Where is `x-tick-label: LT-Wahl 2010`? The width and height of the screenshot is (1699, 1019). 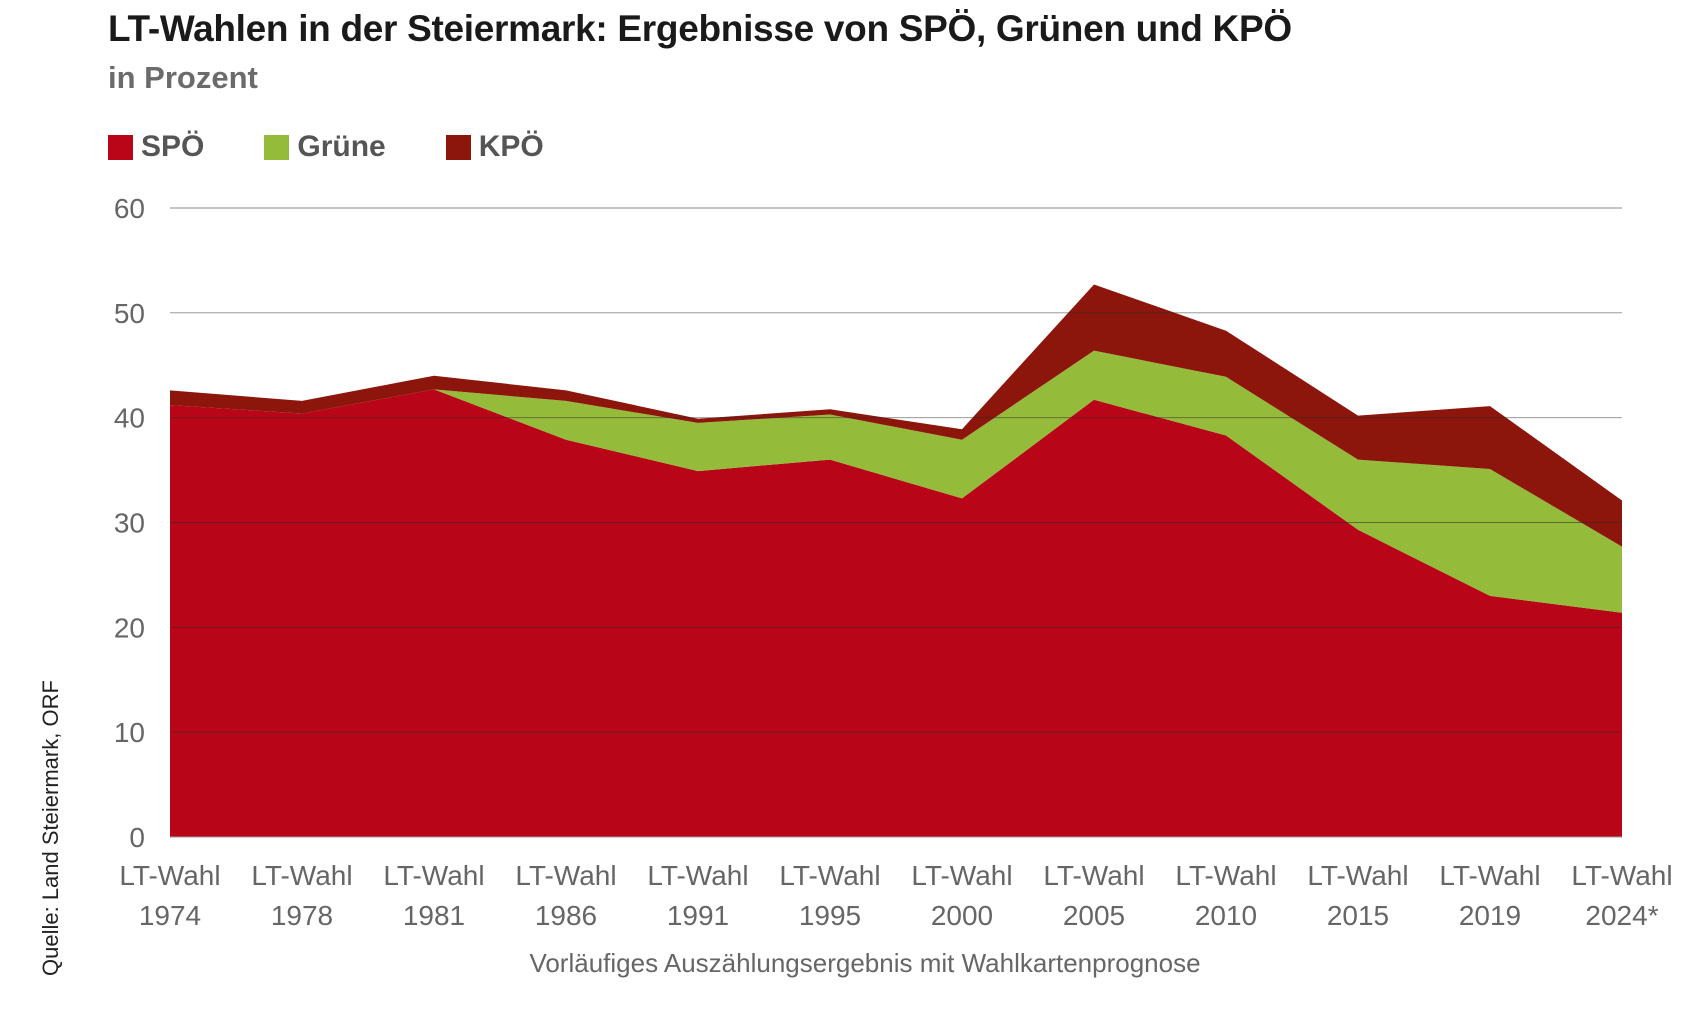
x-tick-label: LT-Wahl 2010 is located at coordinates (1225, 895).